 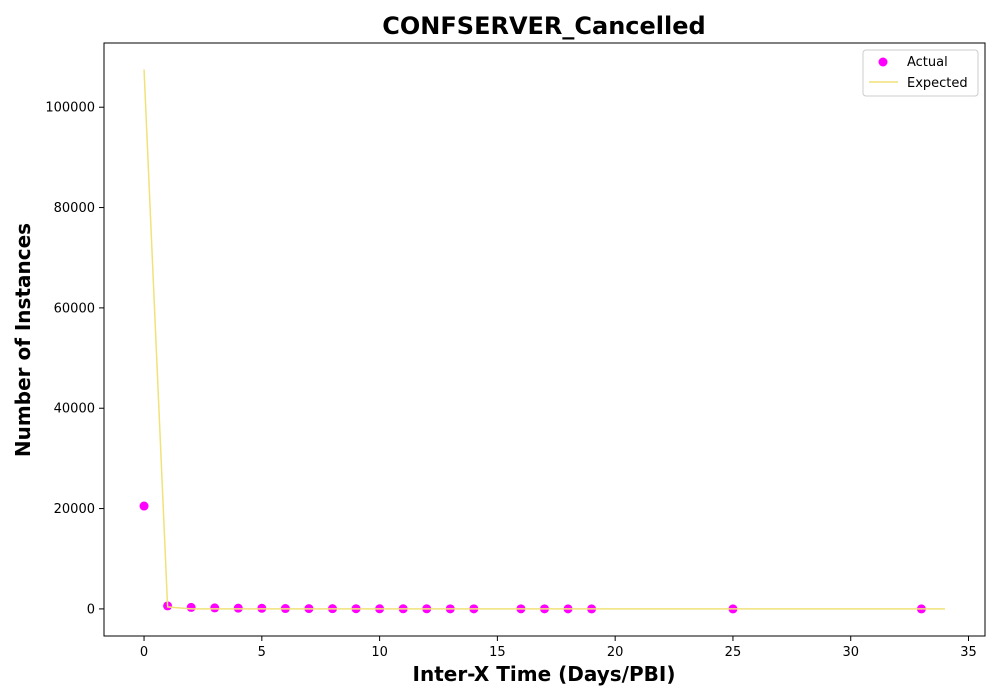 I want to click on legend-box, so click(x=920, y=73).